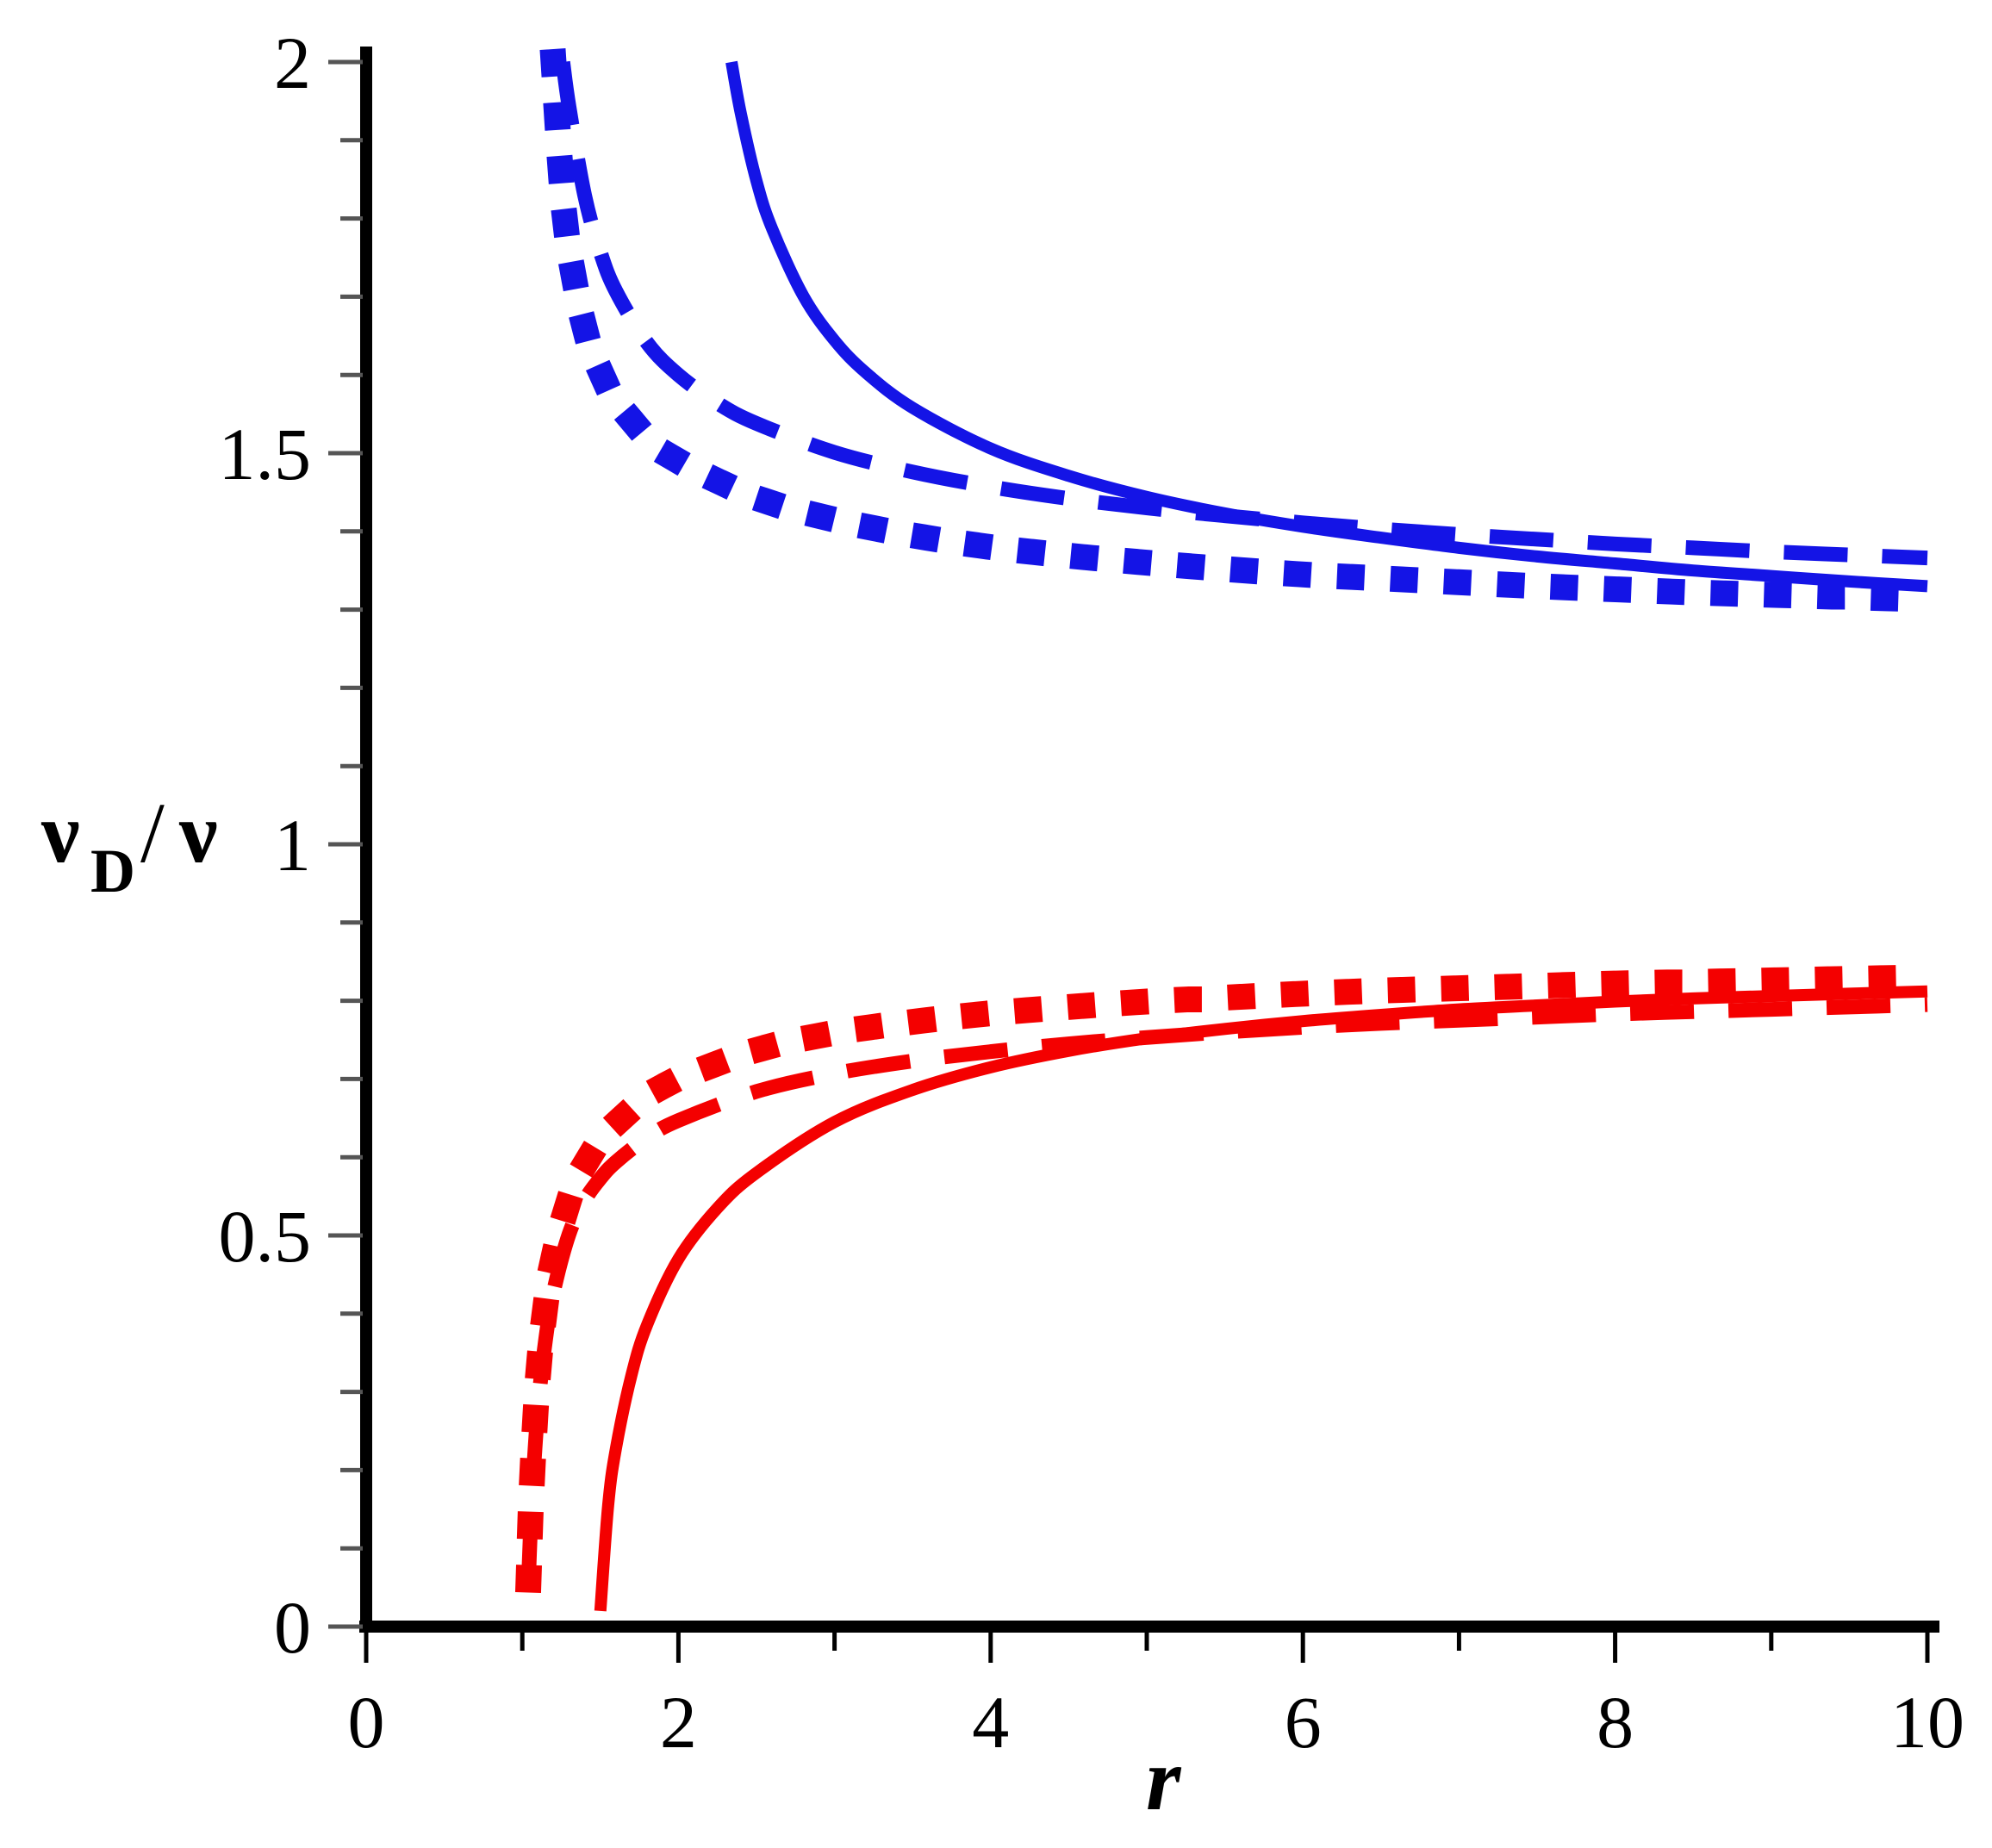  Describe the element at coordinates (265, 1237) in the screenshot. I see `y-tick-label: 0.5` at that location.